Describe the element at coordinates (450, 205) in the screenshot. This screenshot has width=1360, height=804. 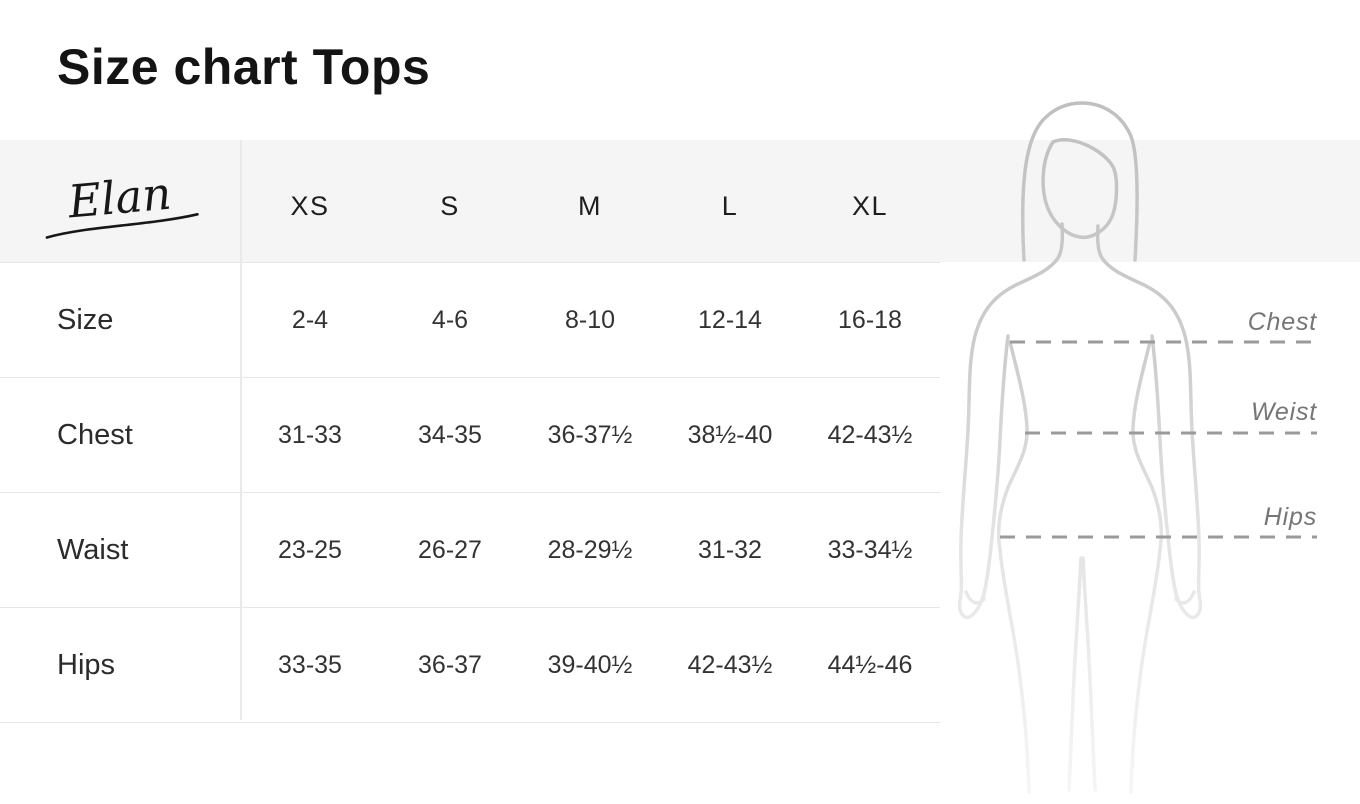
I see `column-header-s: S` at that location.